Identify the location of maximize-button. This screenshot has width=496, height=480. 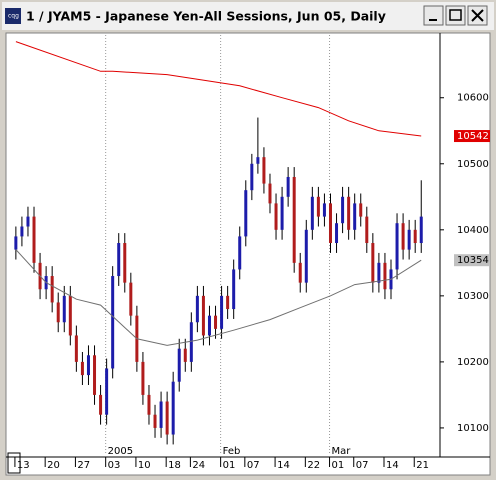
(455, 15).